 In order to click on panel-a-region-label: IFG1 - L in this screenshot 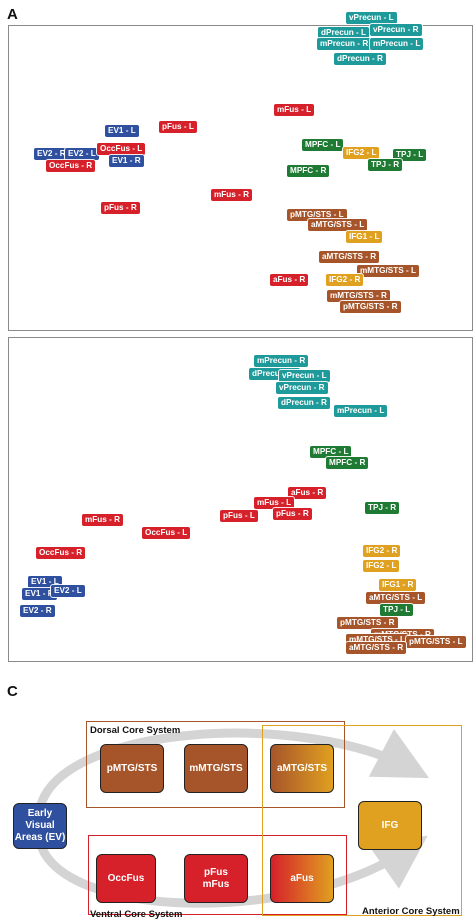, I will do `click(364, 237)`.